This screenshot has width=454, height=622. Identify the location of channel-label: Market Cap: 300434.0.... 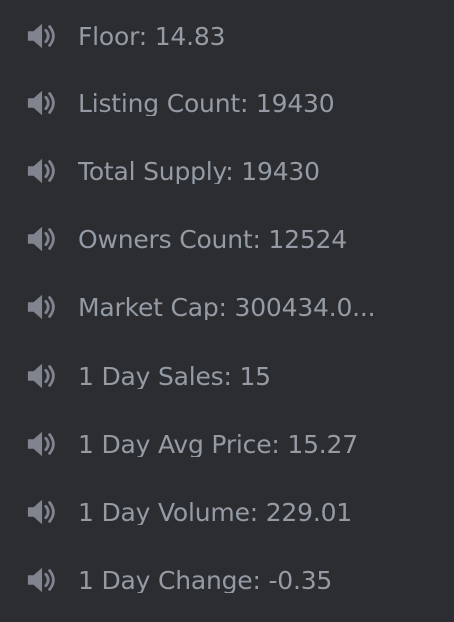
(227, 307).